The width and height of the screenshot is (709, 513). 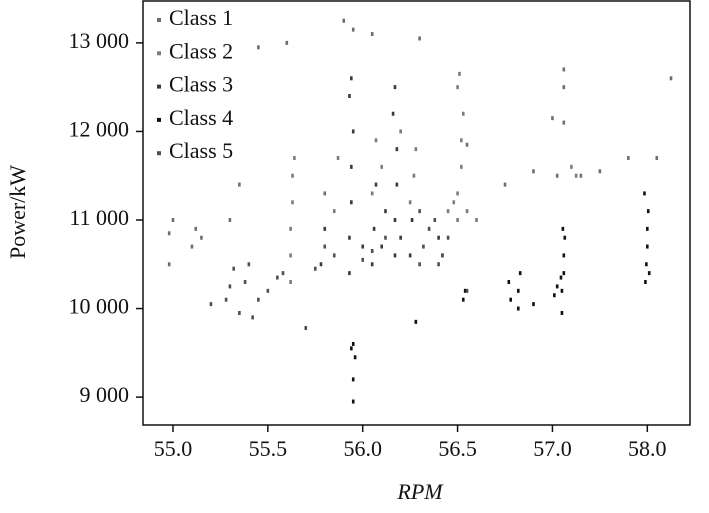 I want to click on x-tick-label: 55.0, so click(x=173, y=448).